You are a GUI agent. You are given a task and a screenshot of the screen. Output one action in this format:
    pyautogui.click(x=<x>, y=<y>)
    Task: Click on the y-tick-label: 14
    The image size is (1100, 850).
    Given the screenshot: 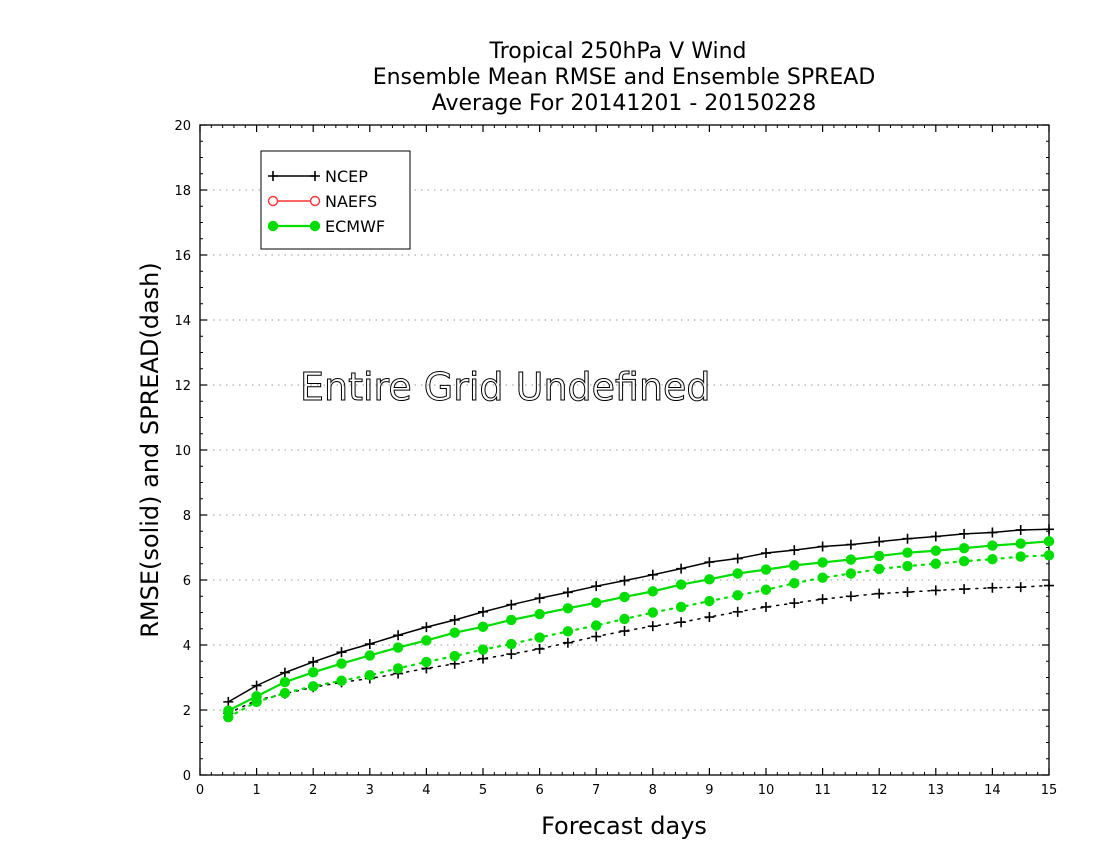 What is the action you would take?
    pyautogui.click(x=182, y=321)
    